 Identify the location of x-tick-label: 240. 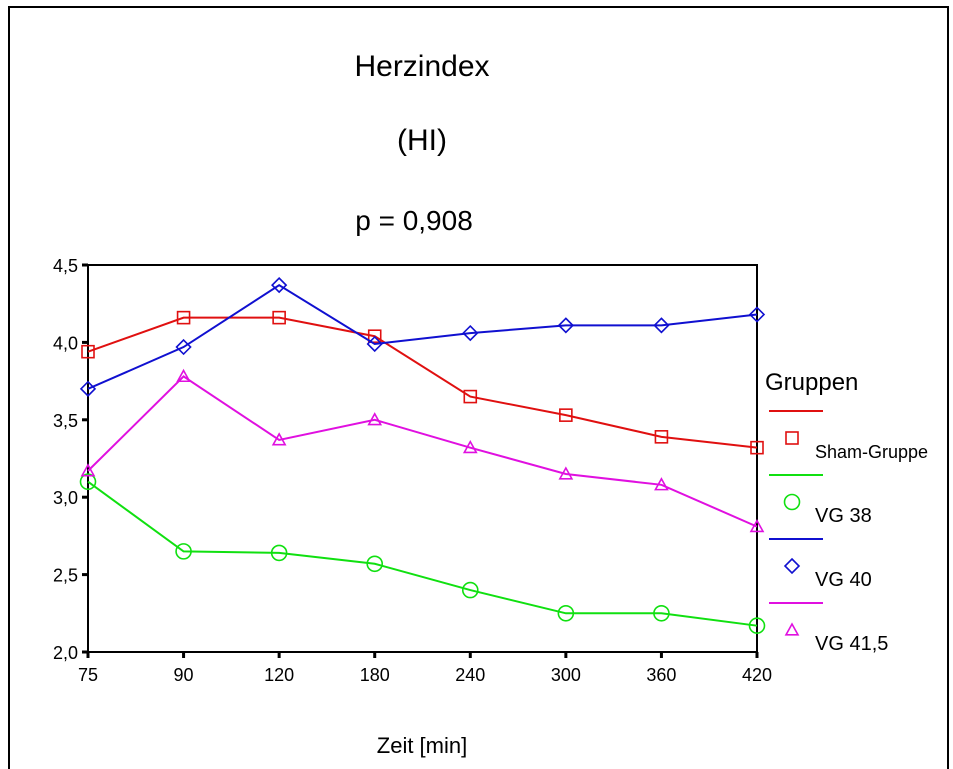
(470, 675).